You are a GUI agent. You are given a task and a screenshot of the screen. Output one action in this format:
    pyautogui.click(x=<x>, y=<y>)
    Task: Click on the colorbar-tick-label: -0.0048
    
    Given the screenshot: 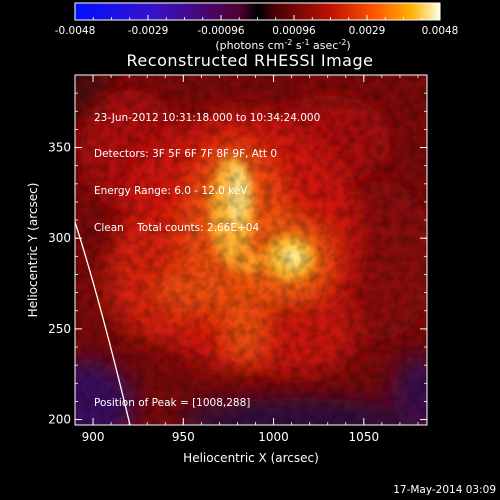 What is the action you would take?
    pyautogui.click(x=75, y=31)
    